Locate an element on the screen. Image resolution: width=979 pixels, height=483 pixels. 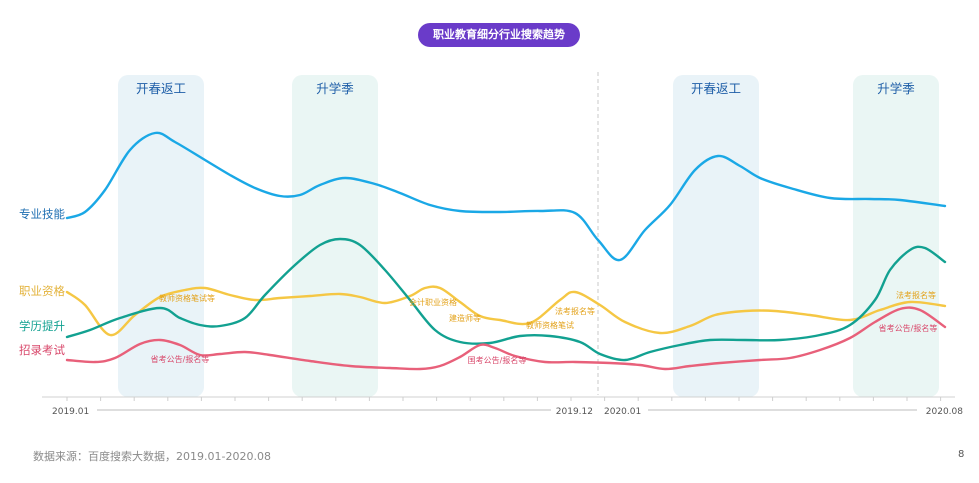
x-axis: 2019.01 2019.12 2020.01 2020.08 is located at coordinates (502, 406).